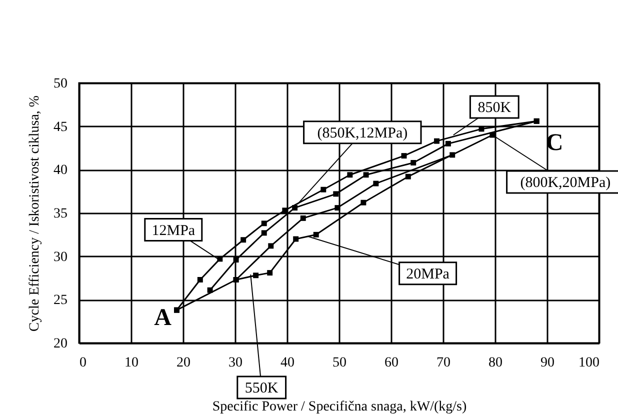 The width and height of the screenshot is (618, 415). What do you see at coordinates (565, 183) in the screenshot?
I see `annotation: (800K,20MPa)` at bounding box center [565, 183].